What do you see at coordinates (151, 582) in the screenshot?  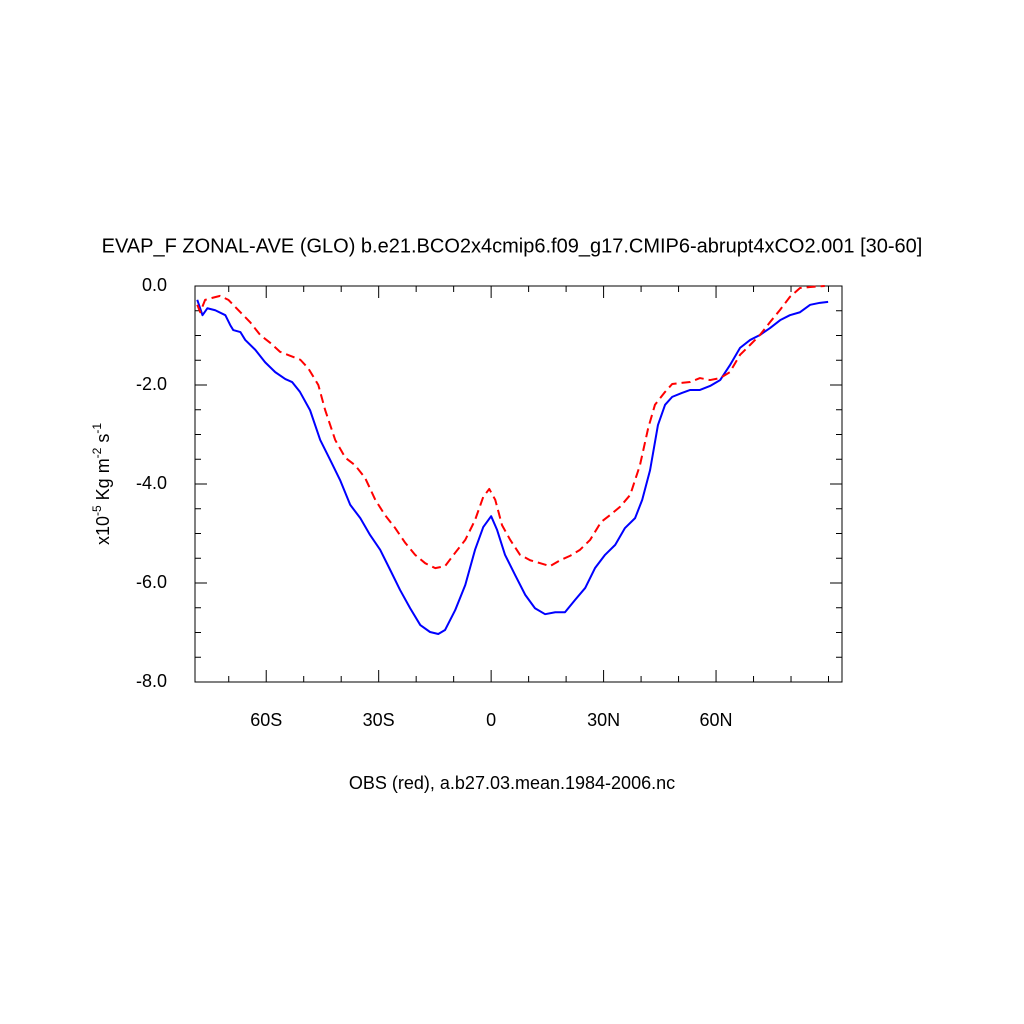 I see `y-tick-label: -6.0` at bounding box center [151, 582].